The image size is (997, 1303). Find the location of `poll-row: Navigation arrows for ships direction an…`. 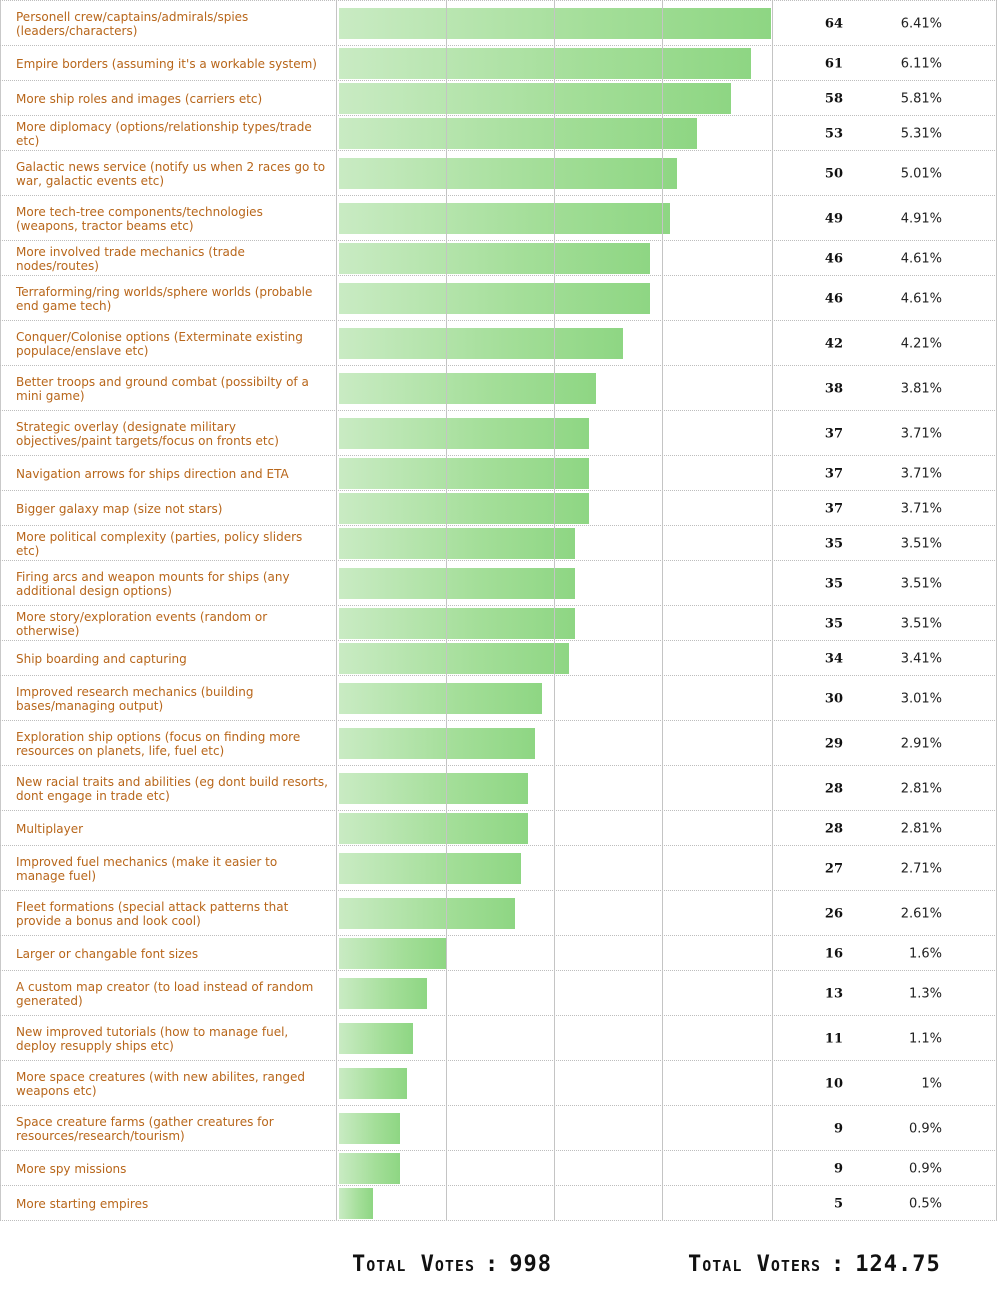

poll-row: Navigation arrows for ships direction an… is located at coordinates (498, 473).